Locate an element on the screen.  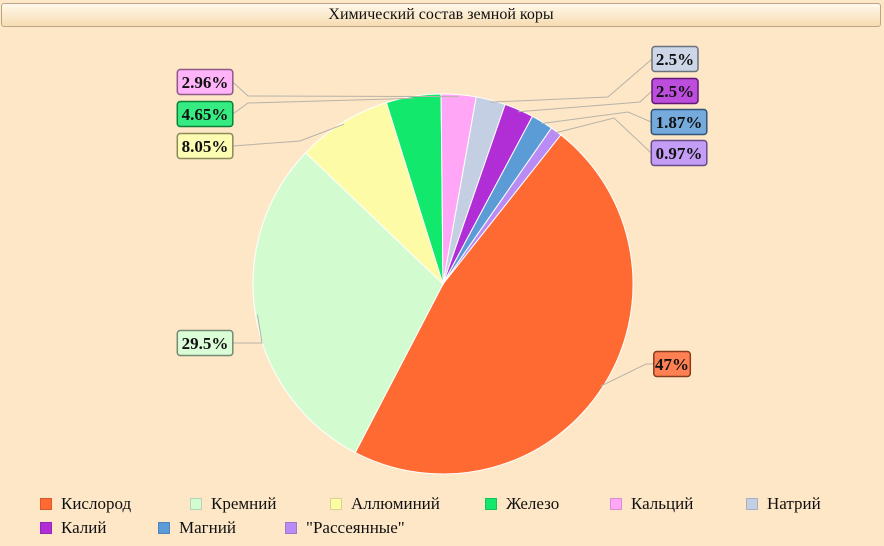
legend-label: Калий is located at coordinates (84, 527).